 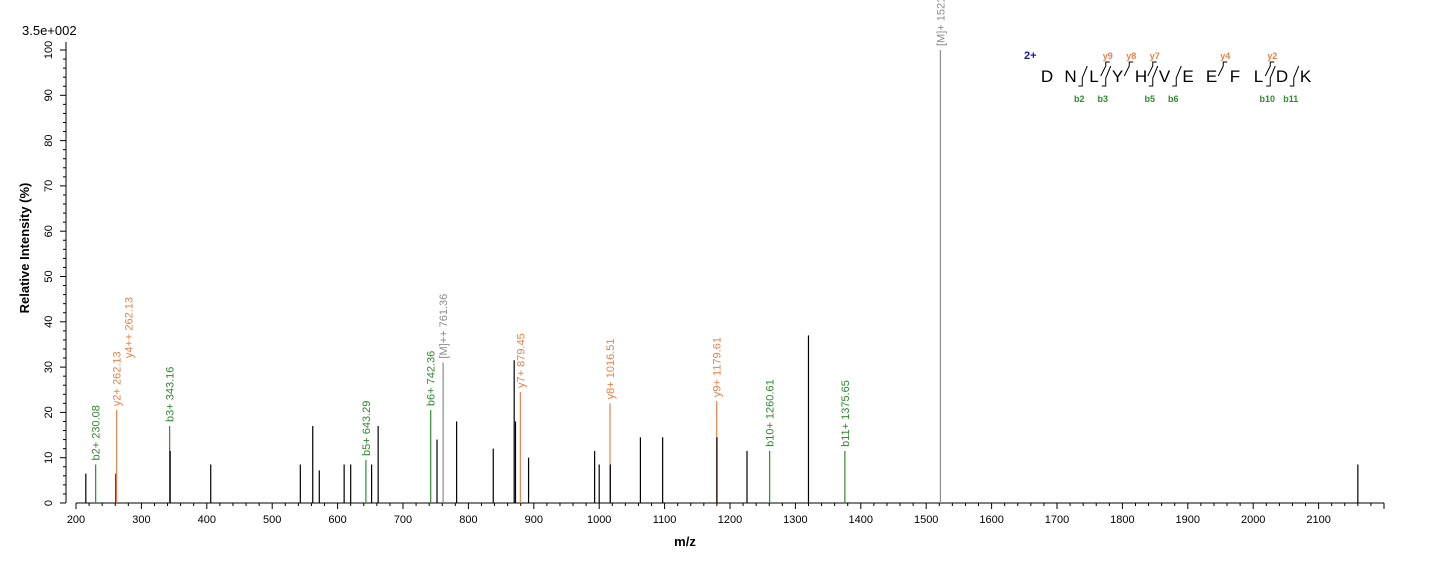 I want to click on y-tick-label: 0, so click(x=49, y=503).